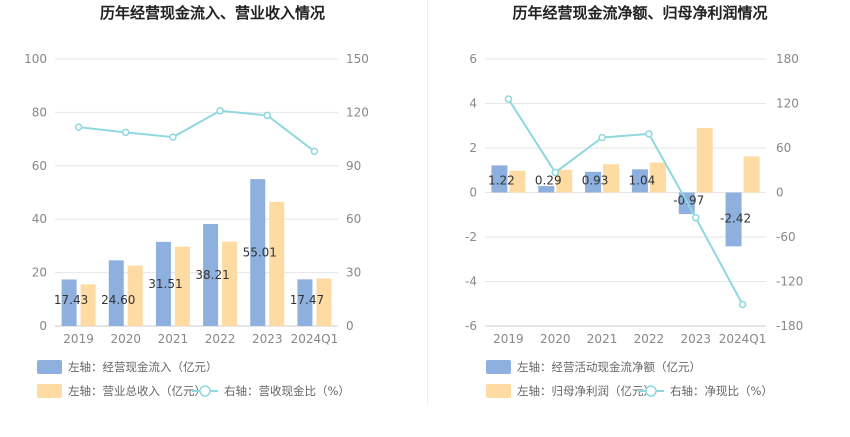 This screenshot has height=437, width=850. What do you see at coordinates (789, 282) in the screenshot?
I see `y-right-tick: -120` at bounding box center [789, 282].